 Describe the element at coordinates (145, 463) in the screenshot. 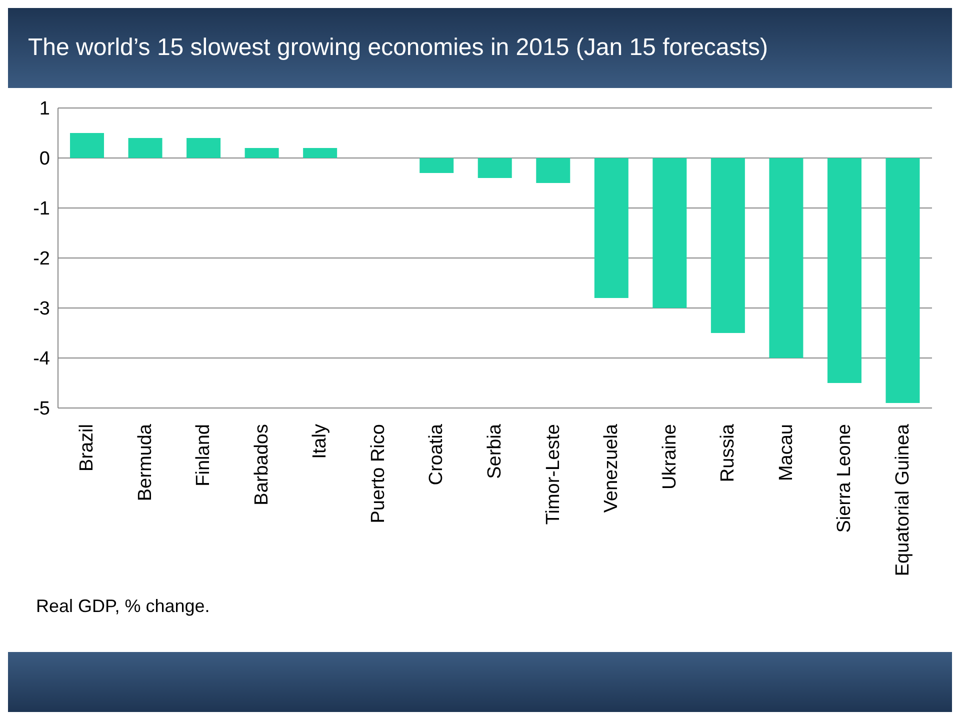

I see `x-tick-label: Bermuda` at that location.